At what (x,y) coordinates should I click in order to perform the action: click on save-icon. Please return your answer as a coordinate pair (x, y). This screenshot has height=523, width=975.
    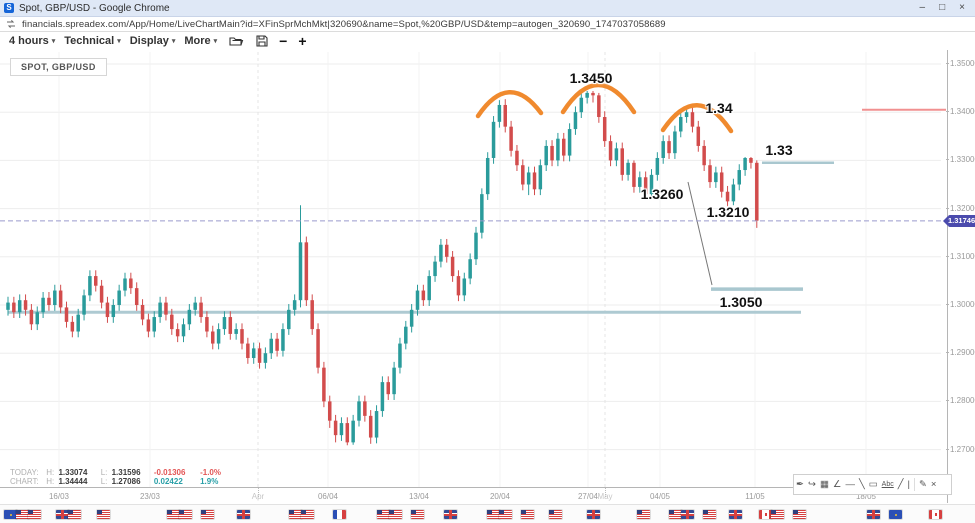
    Looking at the image, I should click on (262, 41).